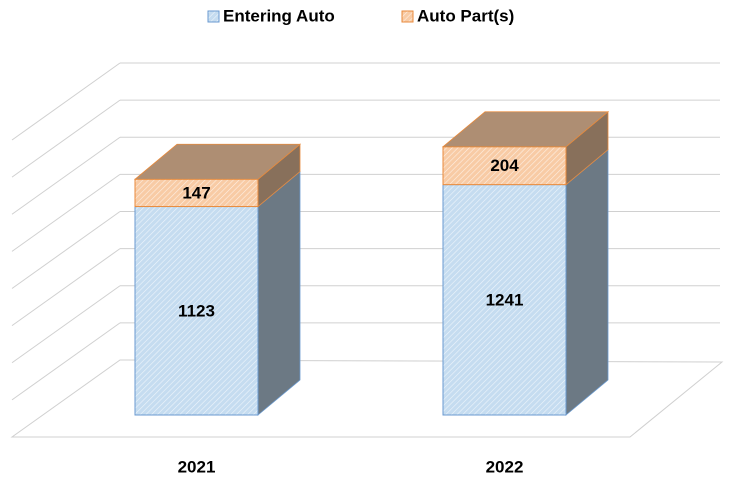 This screenshot has height=480, width=739. I want to click on data-label: 1123, so click(196, 310).